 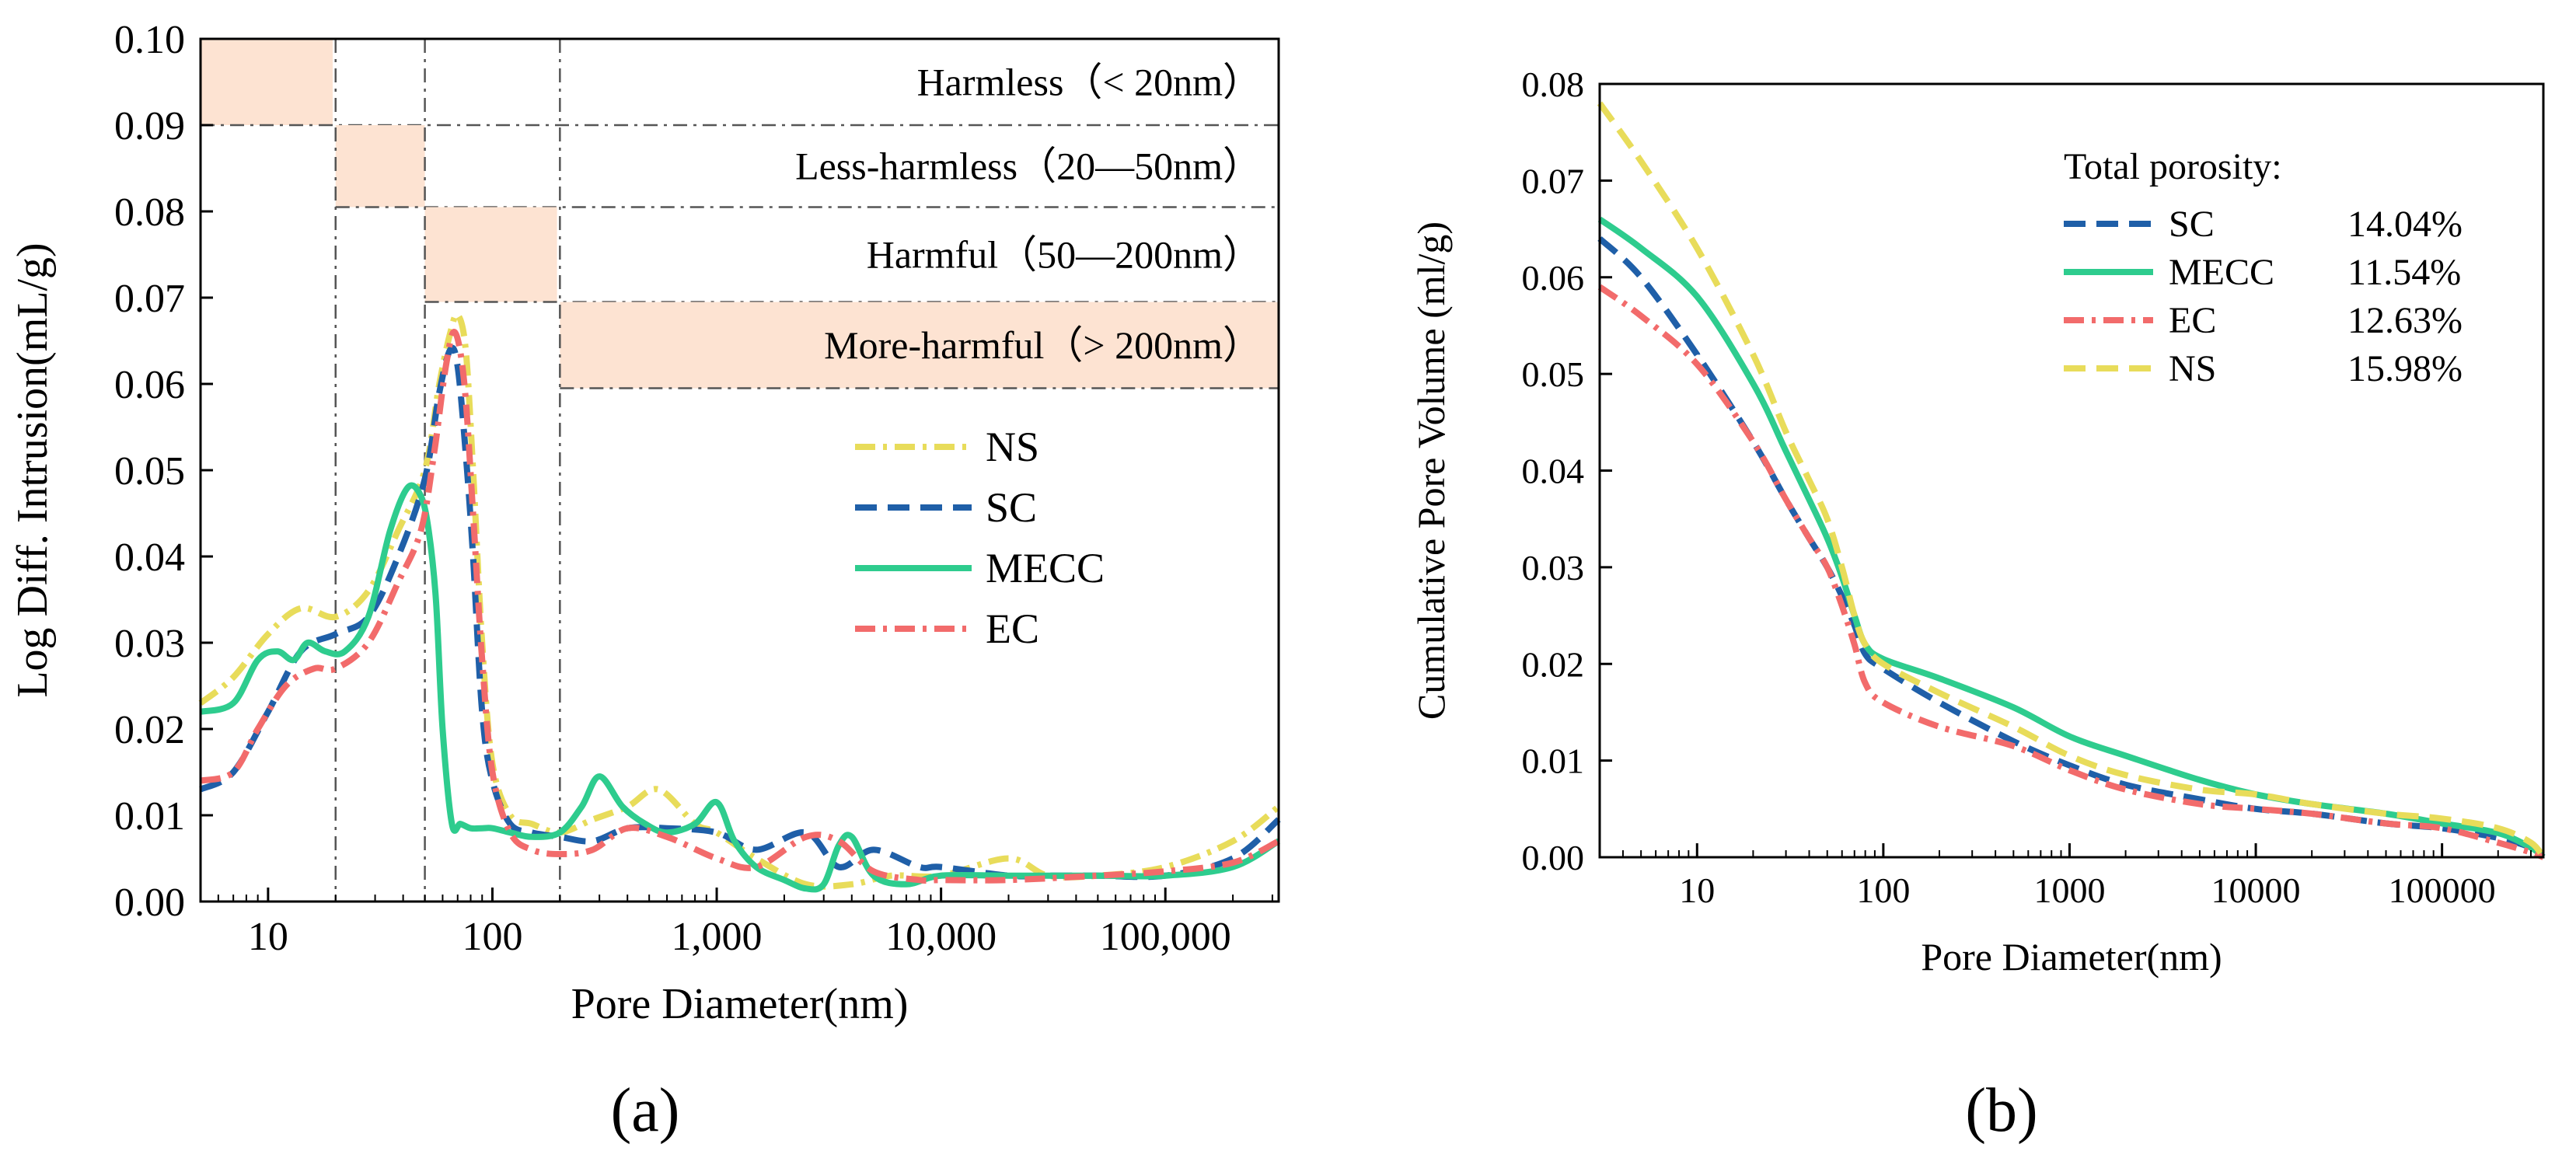 What do you see at coordinates (2404, 272) in the screenshot?
I see `legend-value-mecc: 11.54%` at bounding box center [2404, 272].